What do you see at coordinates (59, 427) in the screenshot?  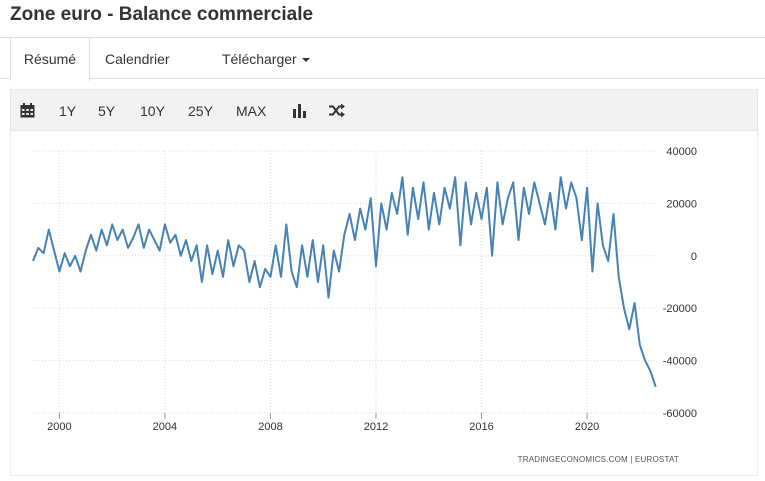 I see `x-tick-label: 2000` at bounding box center [59, 427].